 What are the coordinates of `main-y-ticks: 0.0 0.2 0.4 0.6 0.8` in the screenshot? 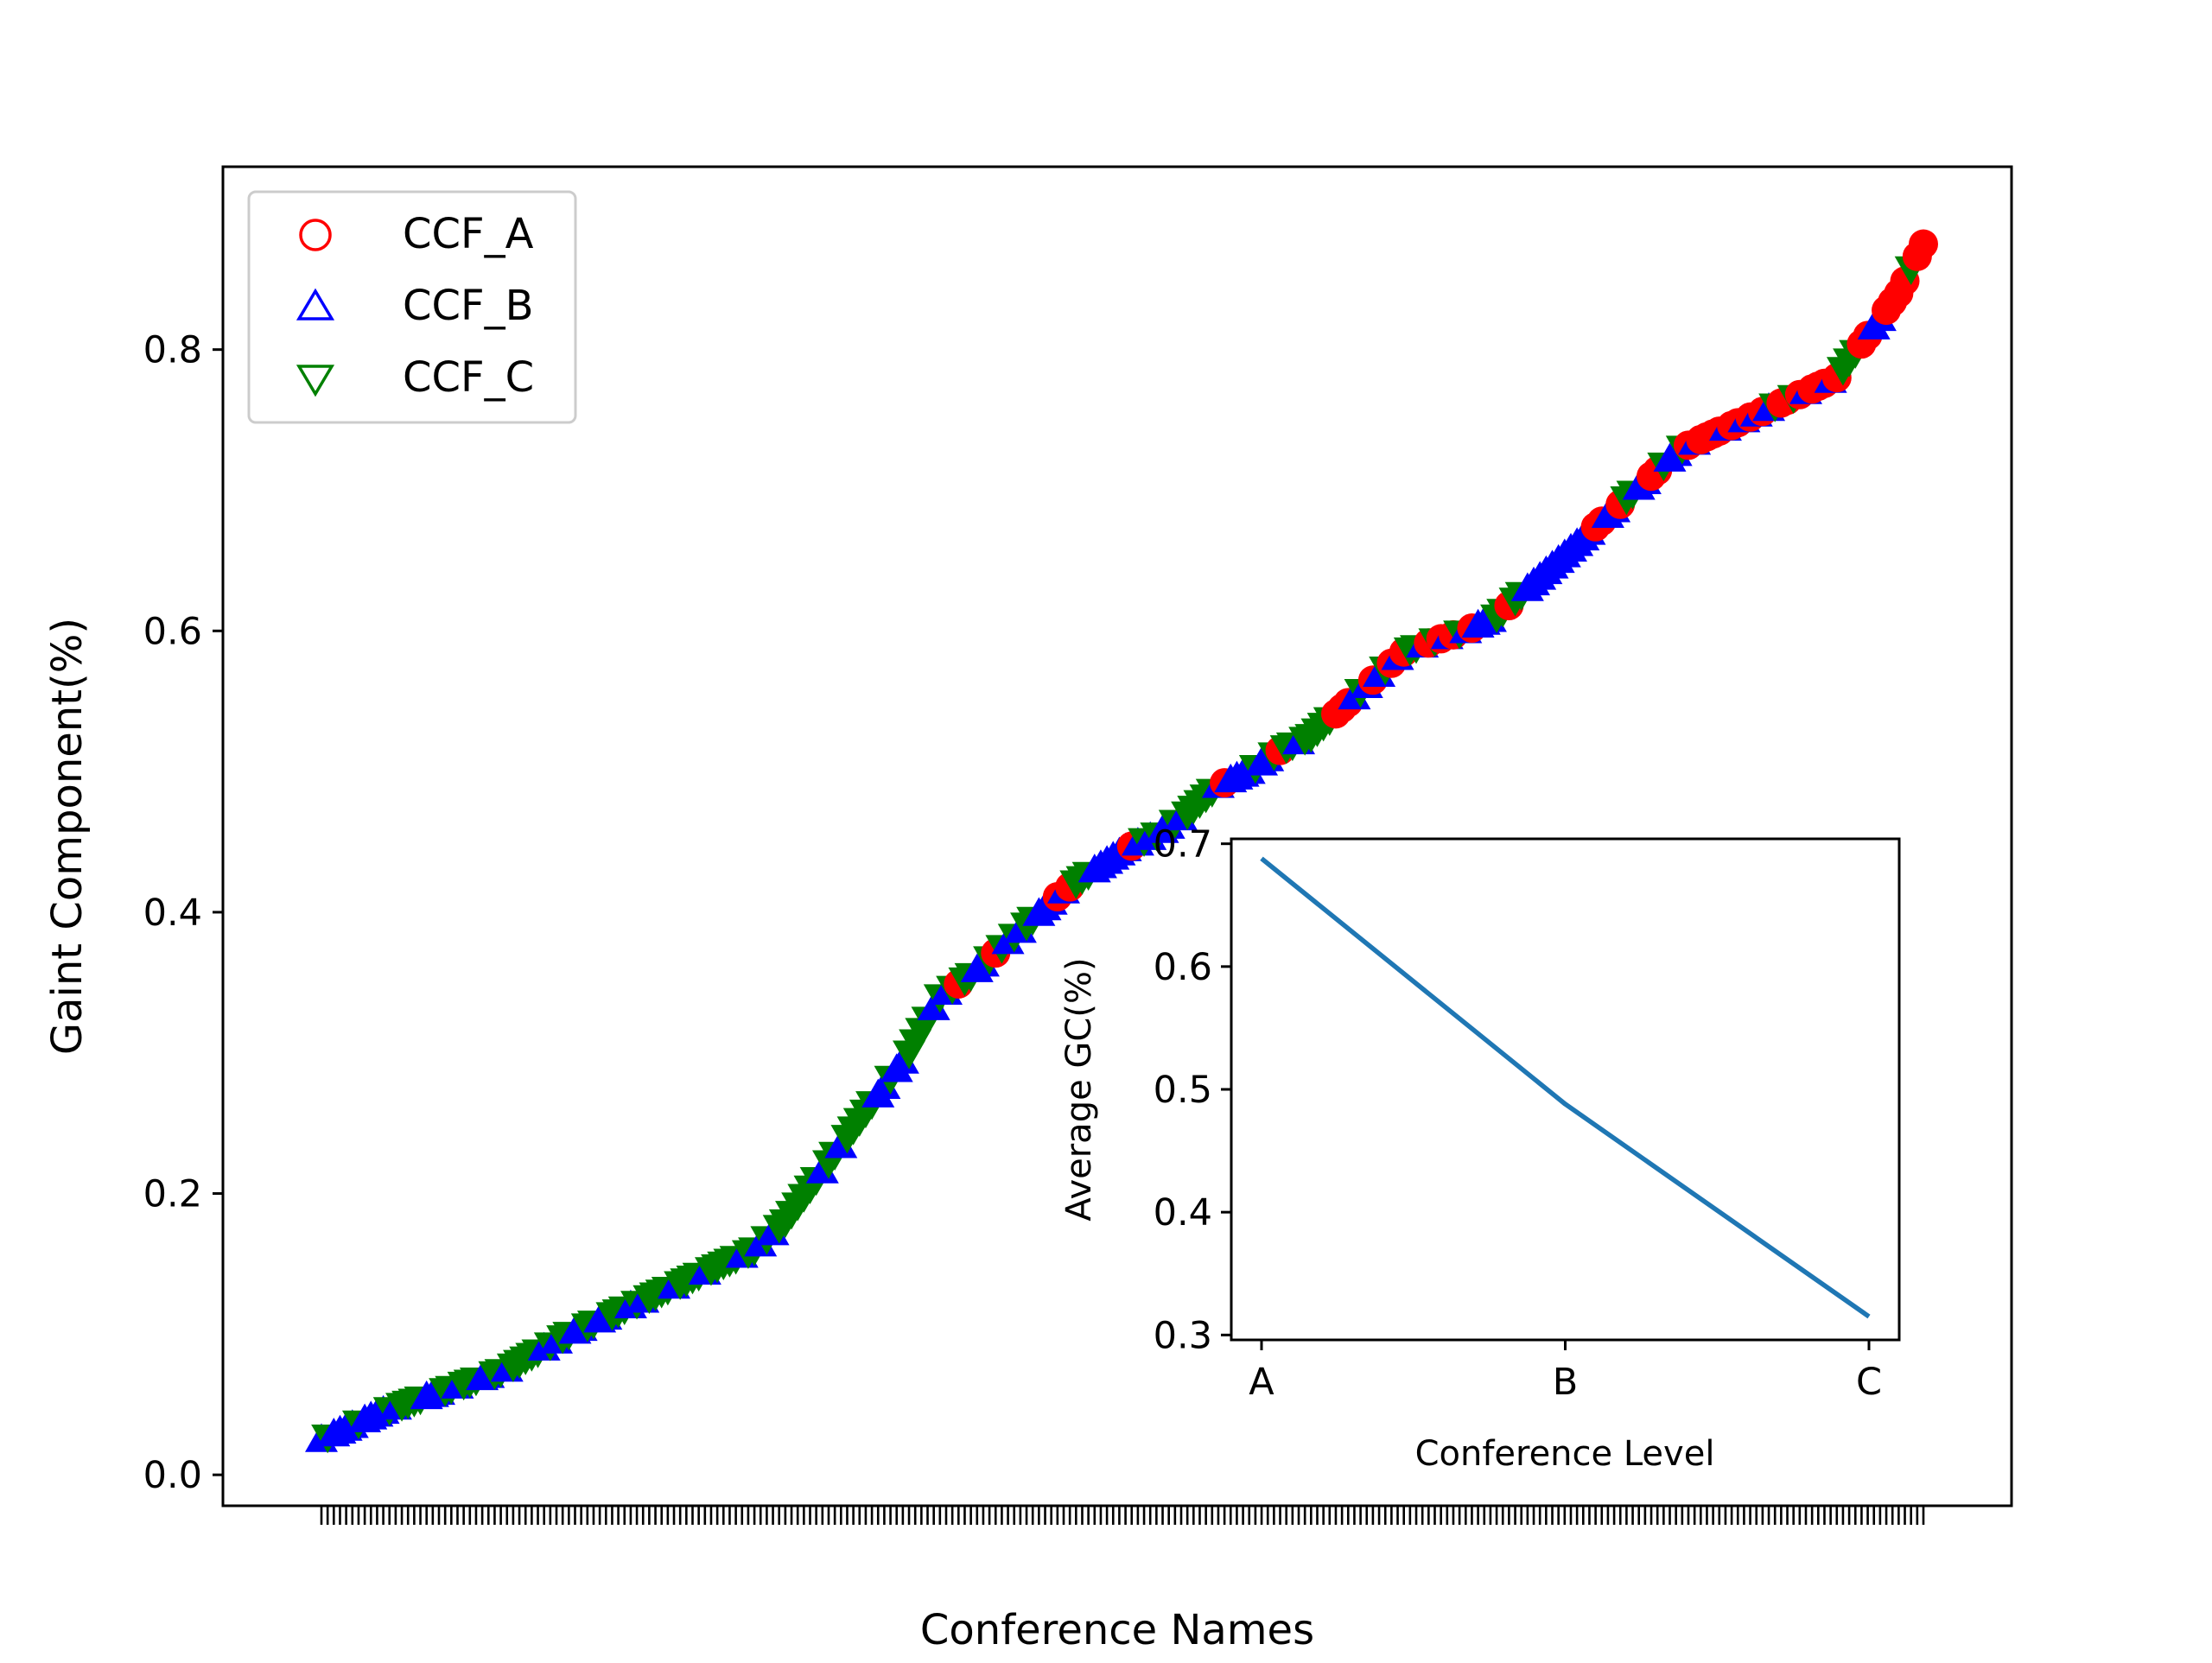 It's located at (183, 913).